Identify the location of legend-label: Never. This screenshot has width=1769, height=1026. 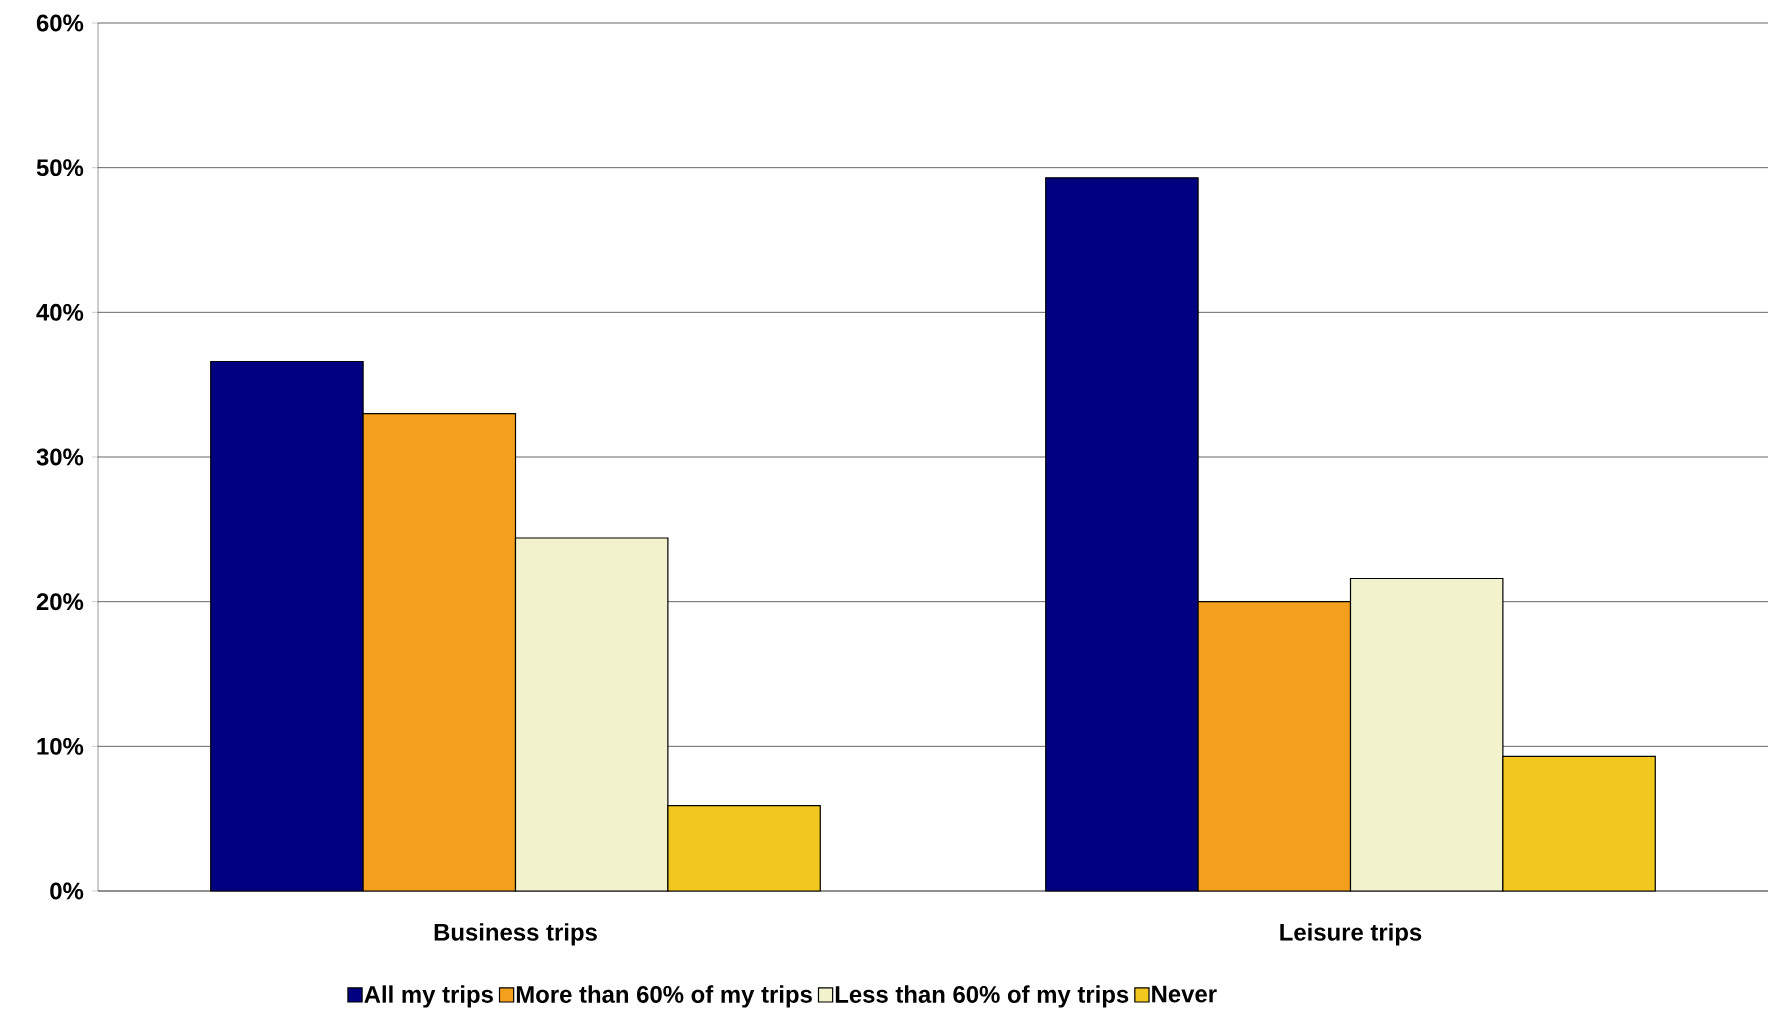
(1184, 994).